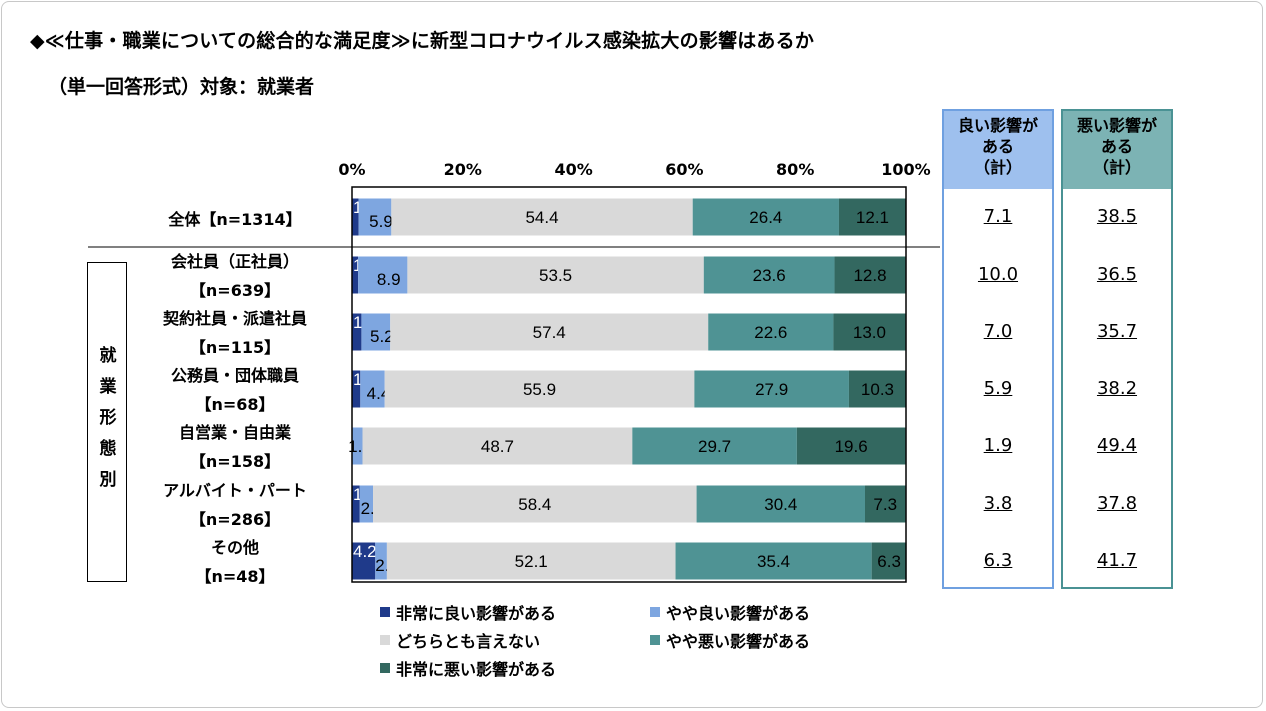  I want to click on x-tick-label: 60%, so click(684, 169).